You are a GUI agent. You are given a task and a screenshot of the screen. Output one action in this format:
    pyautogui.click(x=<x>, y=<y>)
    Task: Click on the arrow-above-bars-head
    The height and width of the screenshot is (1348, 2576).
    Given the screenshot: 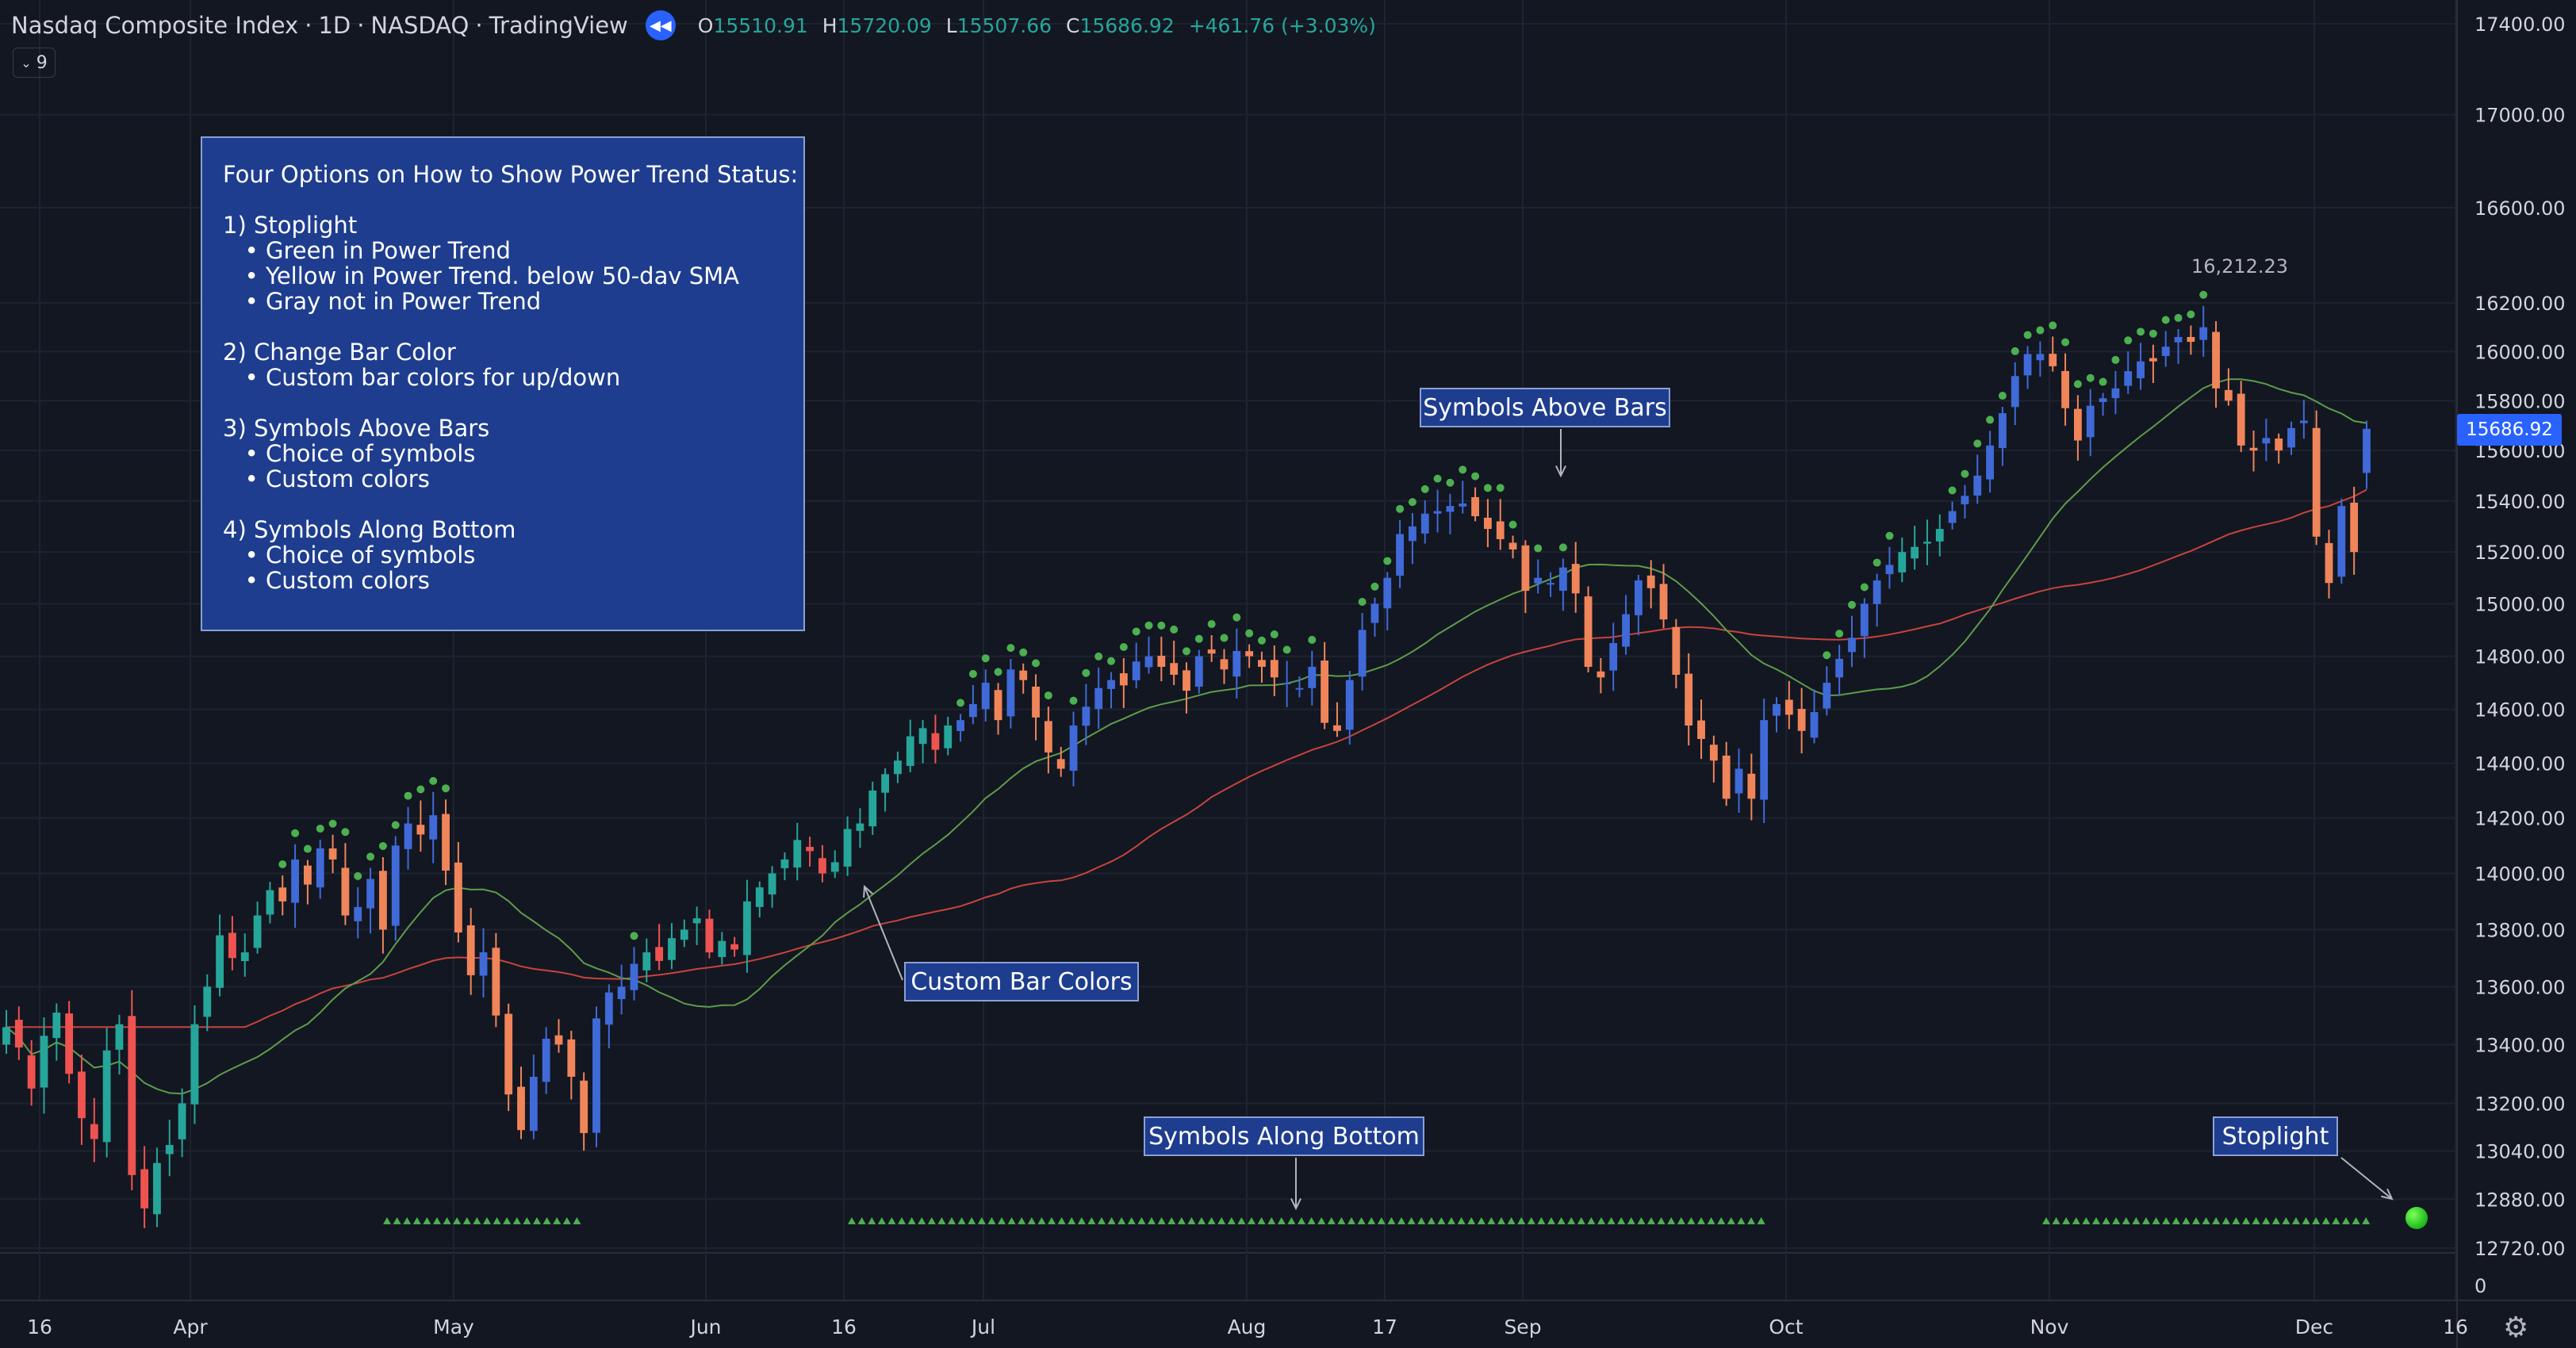 What is the action you would take?
    pyautogui.click(x=1561, y=471)
    